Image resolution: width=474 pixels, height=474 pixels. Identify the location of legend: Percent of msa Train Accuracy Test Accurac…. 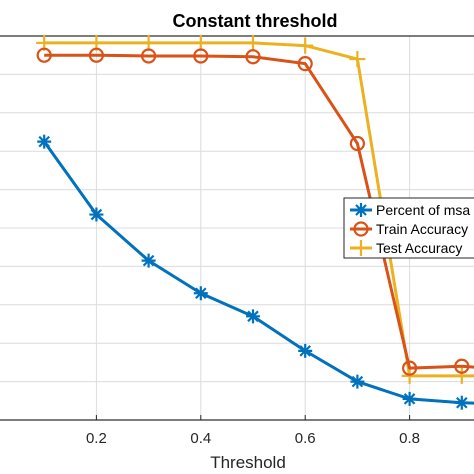
(408, 228).